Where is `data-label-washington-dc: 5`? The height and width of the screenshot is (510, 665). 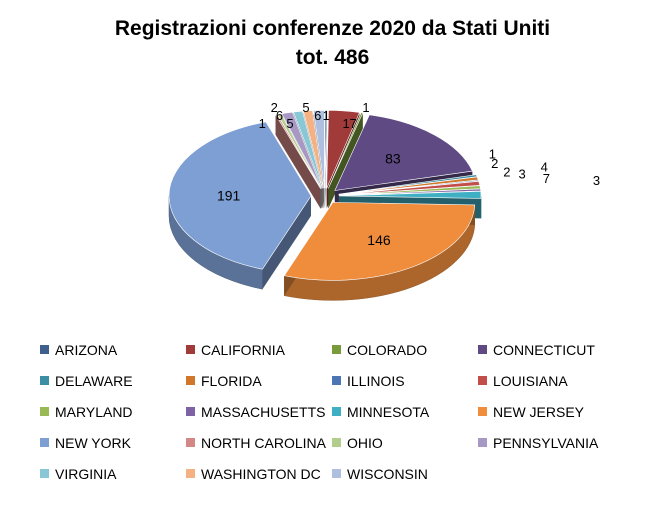
data-label-washington-dc: 5 is located at coordinates (305, 107).